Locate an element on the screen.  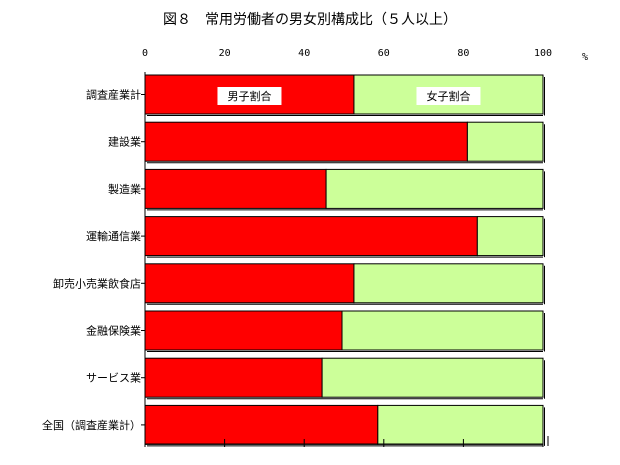
x-tick-label: 20 is located at coordinates (225, 53).